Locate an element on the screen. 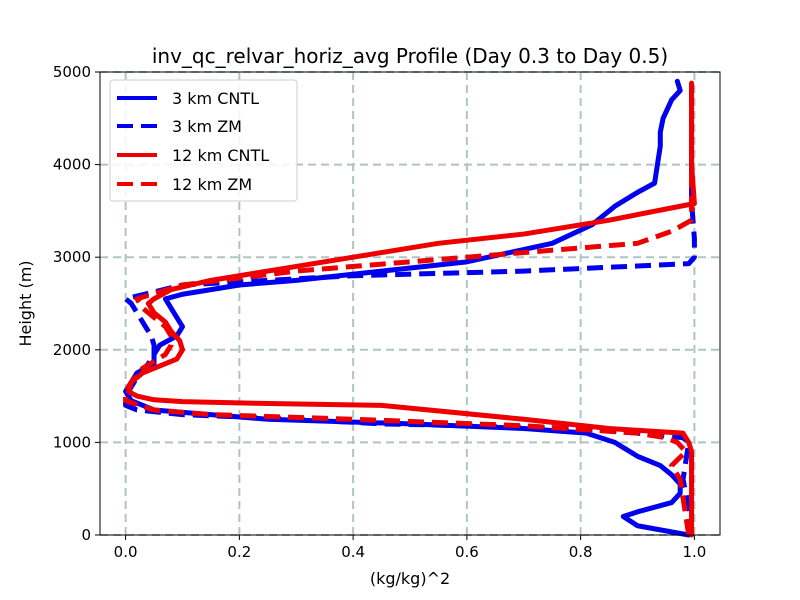 This screenshot has height=600, width=800. x-tick-label: 0.8 is located at coordinates (581, 552).